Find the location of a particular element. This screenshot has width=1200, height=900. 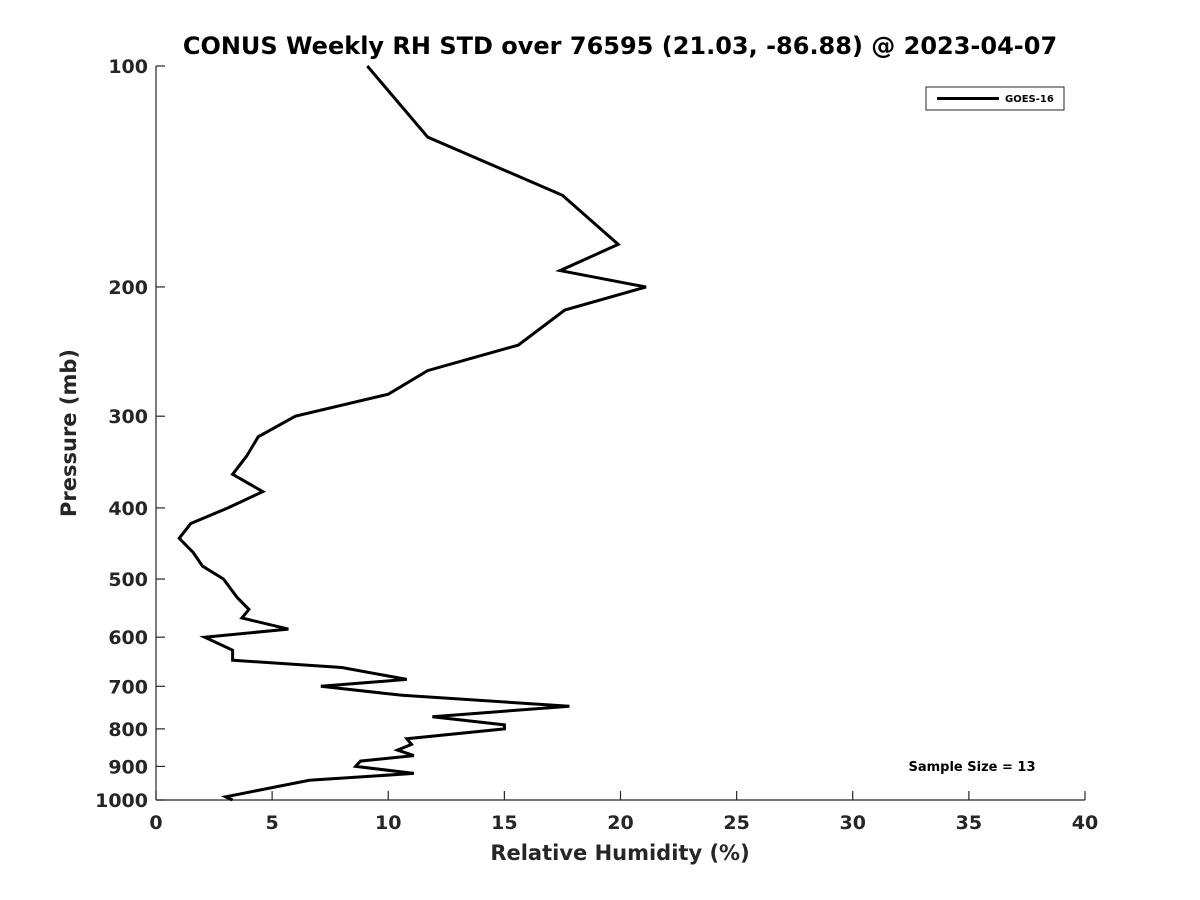

y-tick-label: 900 is located at coordinates (128, 767).